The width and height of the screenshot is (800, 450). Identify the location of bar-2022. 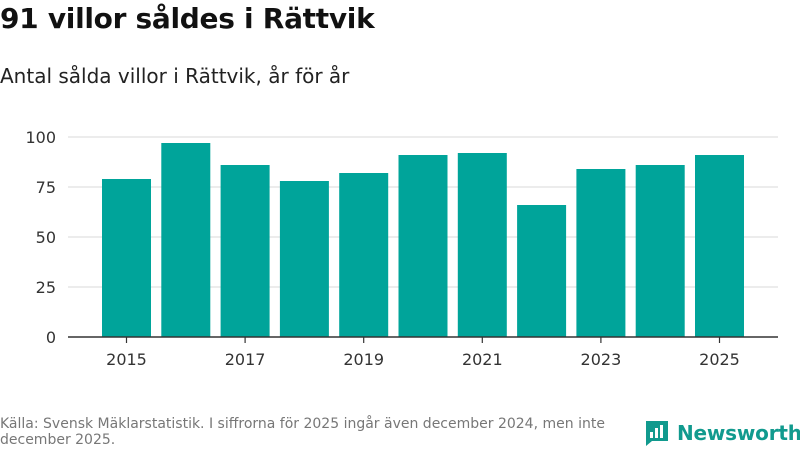
(542, 271).